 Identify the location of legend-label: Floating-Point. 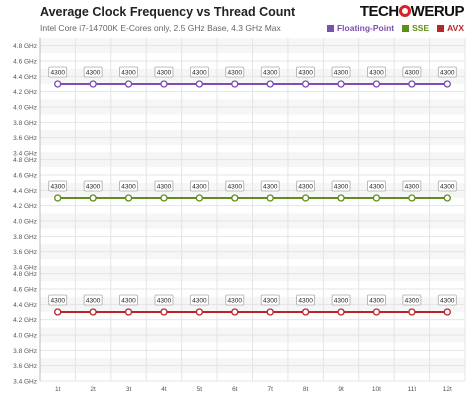
(365, 28).